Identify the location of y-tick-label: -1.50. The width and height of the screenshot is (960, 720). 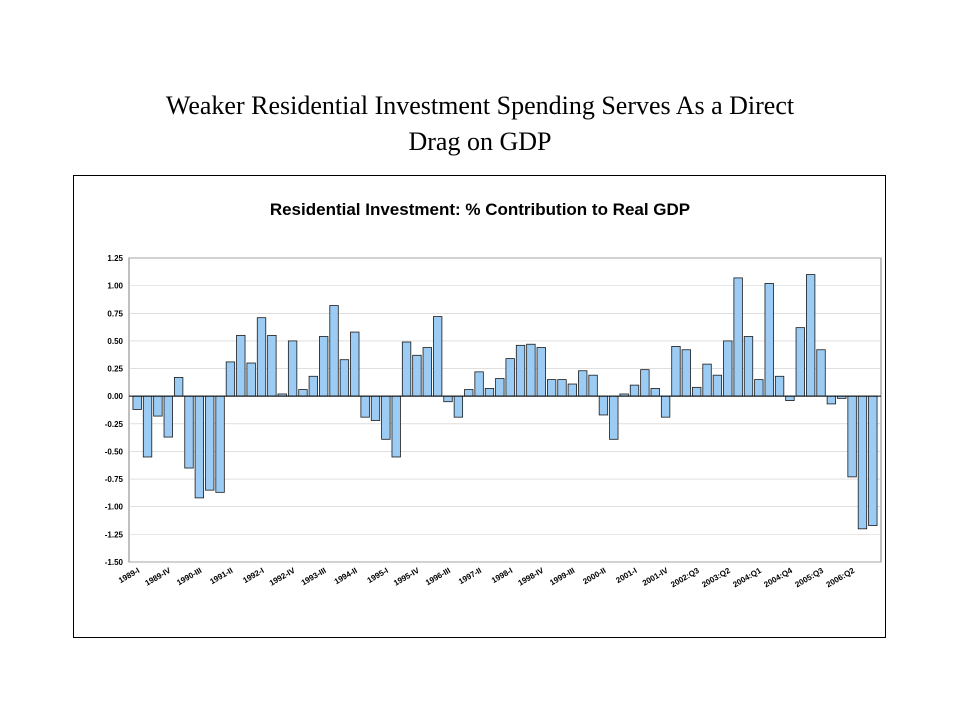
(114, 562).